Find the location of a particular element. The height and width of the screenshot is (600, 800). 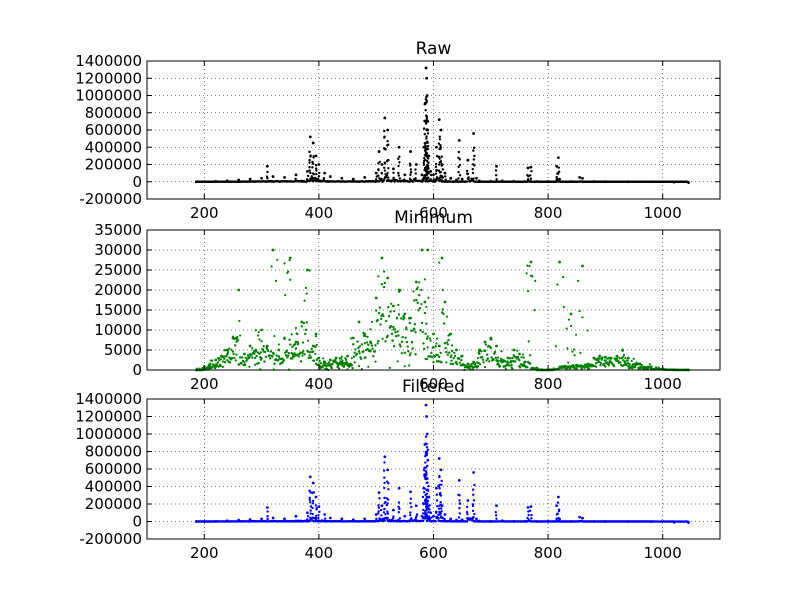

y-tick-label: 400000 is located at coordinates (113, 147).